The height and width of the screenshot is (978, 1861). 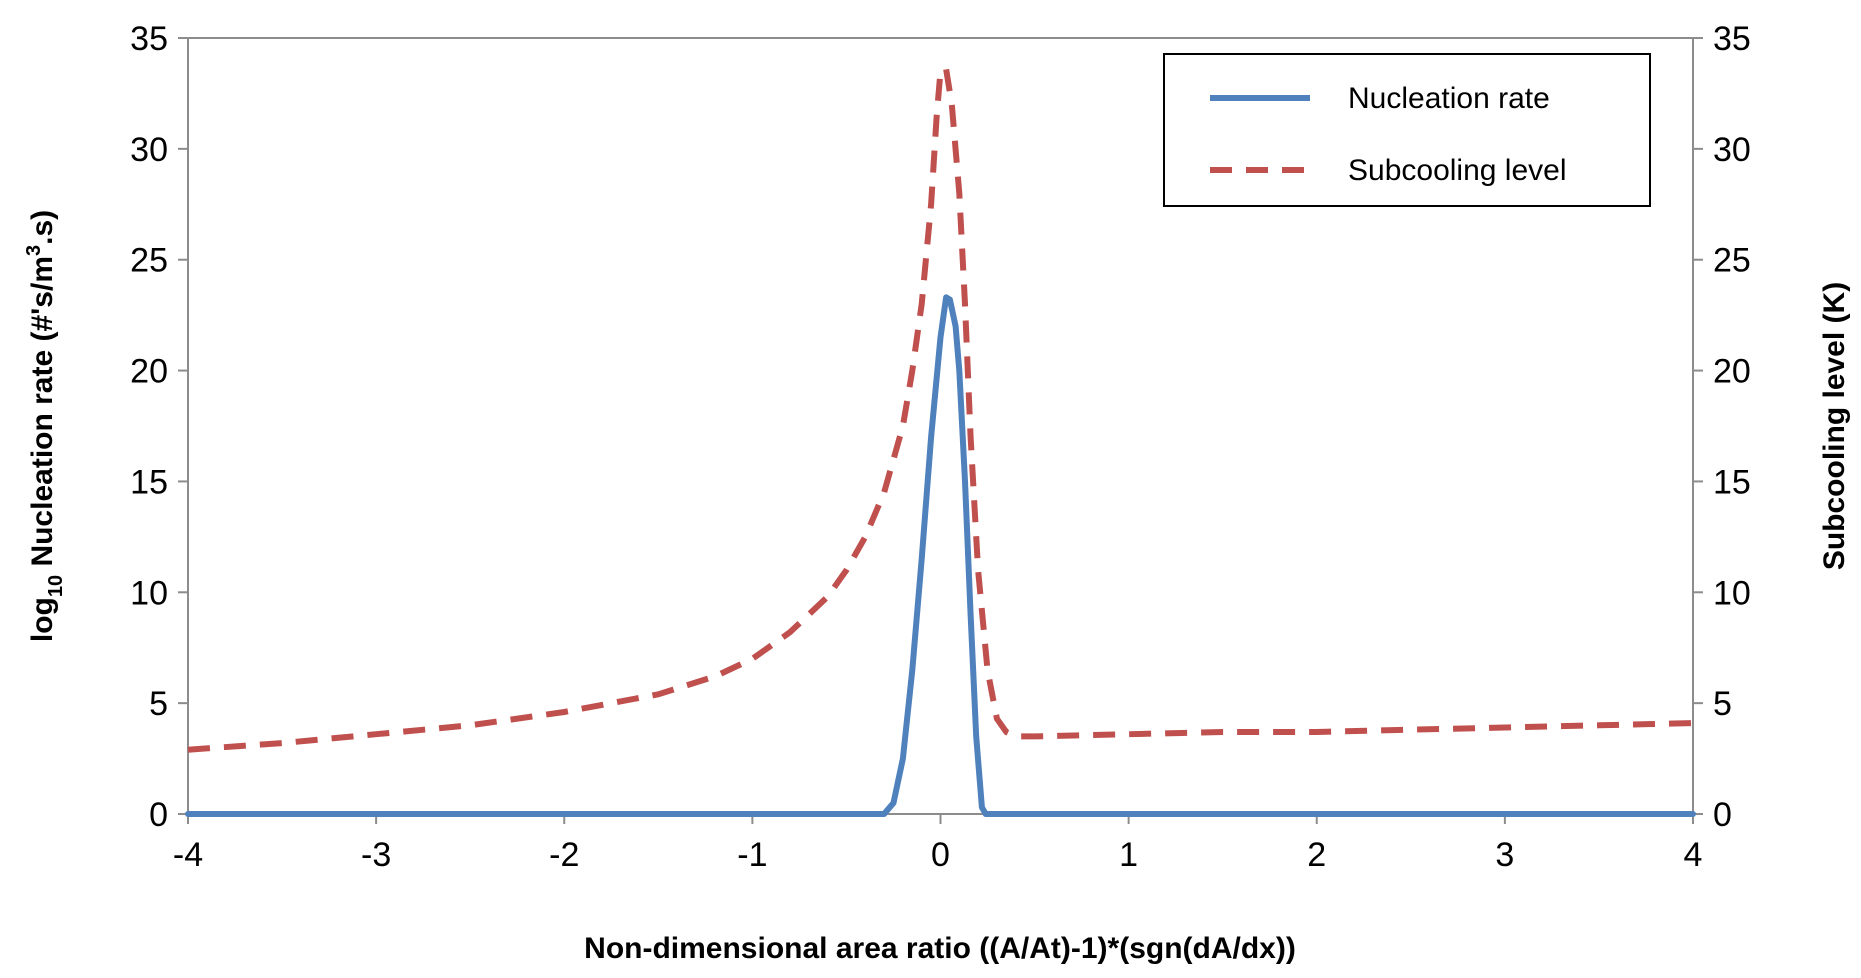 I want to click on legend: Nucleation rate Subcooling level, so click(x=1407, y=130).